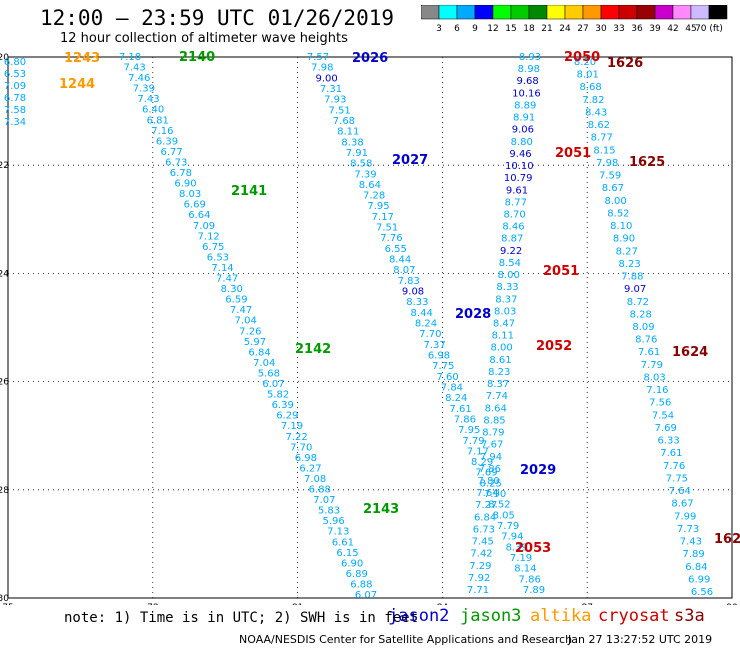  Describe the element at coordinates (699, 579) in the screenshot. I see `wave-height-value: 6.99` at that location.